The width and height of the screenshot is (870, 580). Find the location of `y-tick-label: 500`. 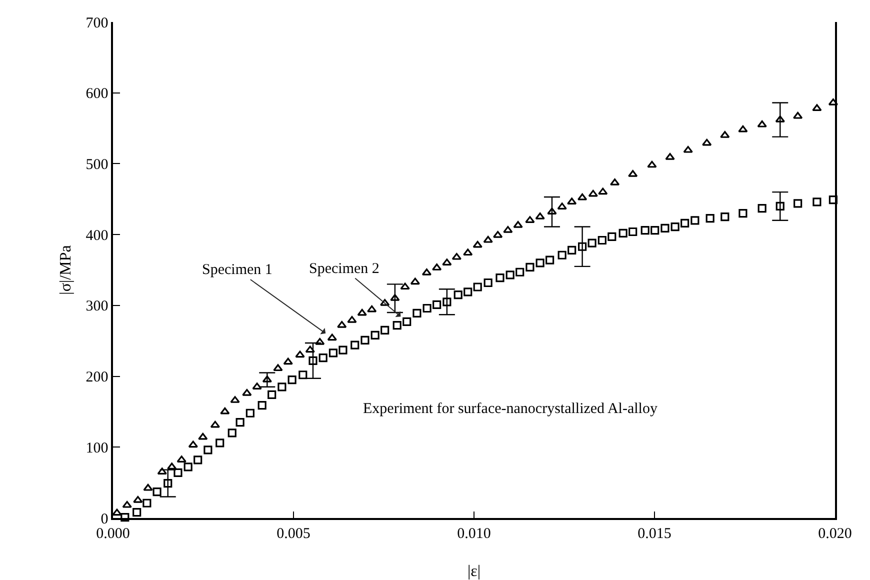

y-tick-label: 500 is located at coordinates (97, 164).